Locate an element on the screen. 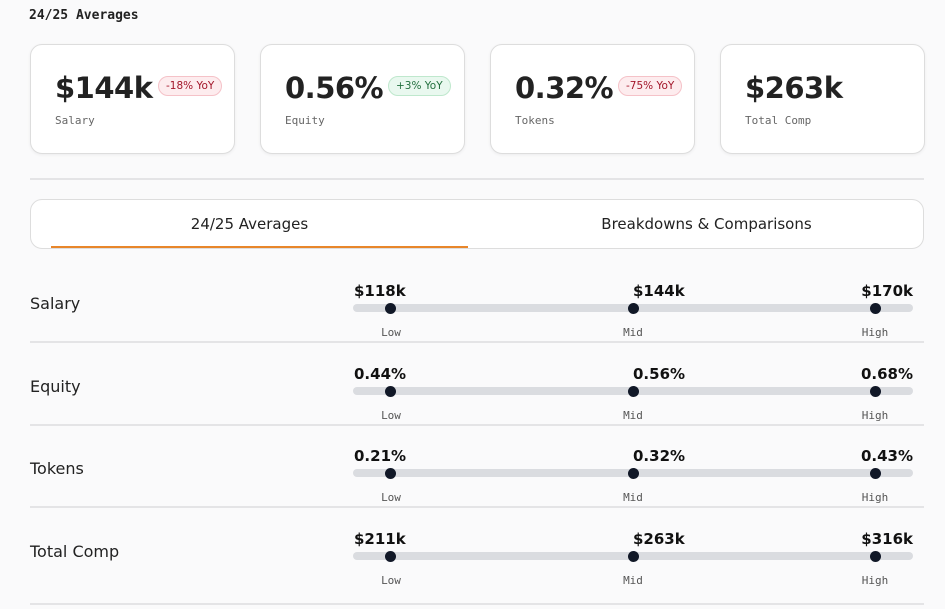  yoy-badge: +3% YoY is located at coordinates (419, 86).